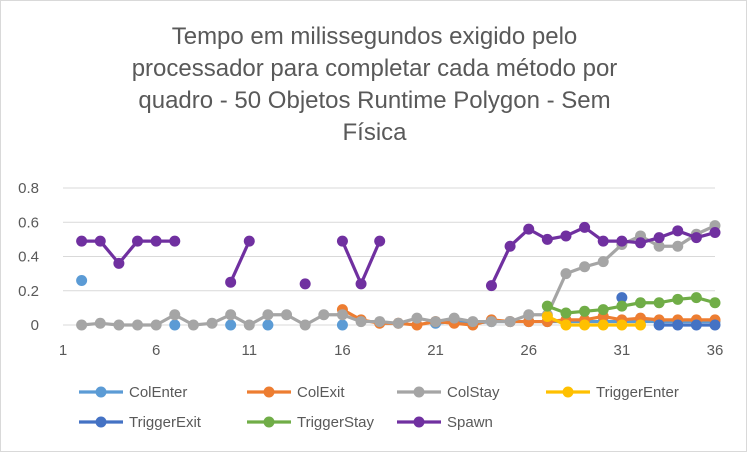  What do you see at coordinates (374, 36) in the screenshot?
I see `chart-title-line-1: Tempo em milissegundos exigido pelo` at bounding box center [374, 36].